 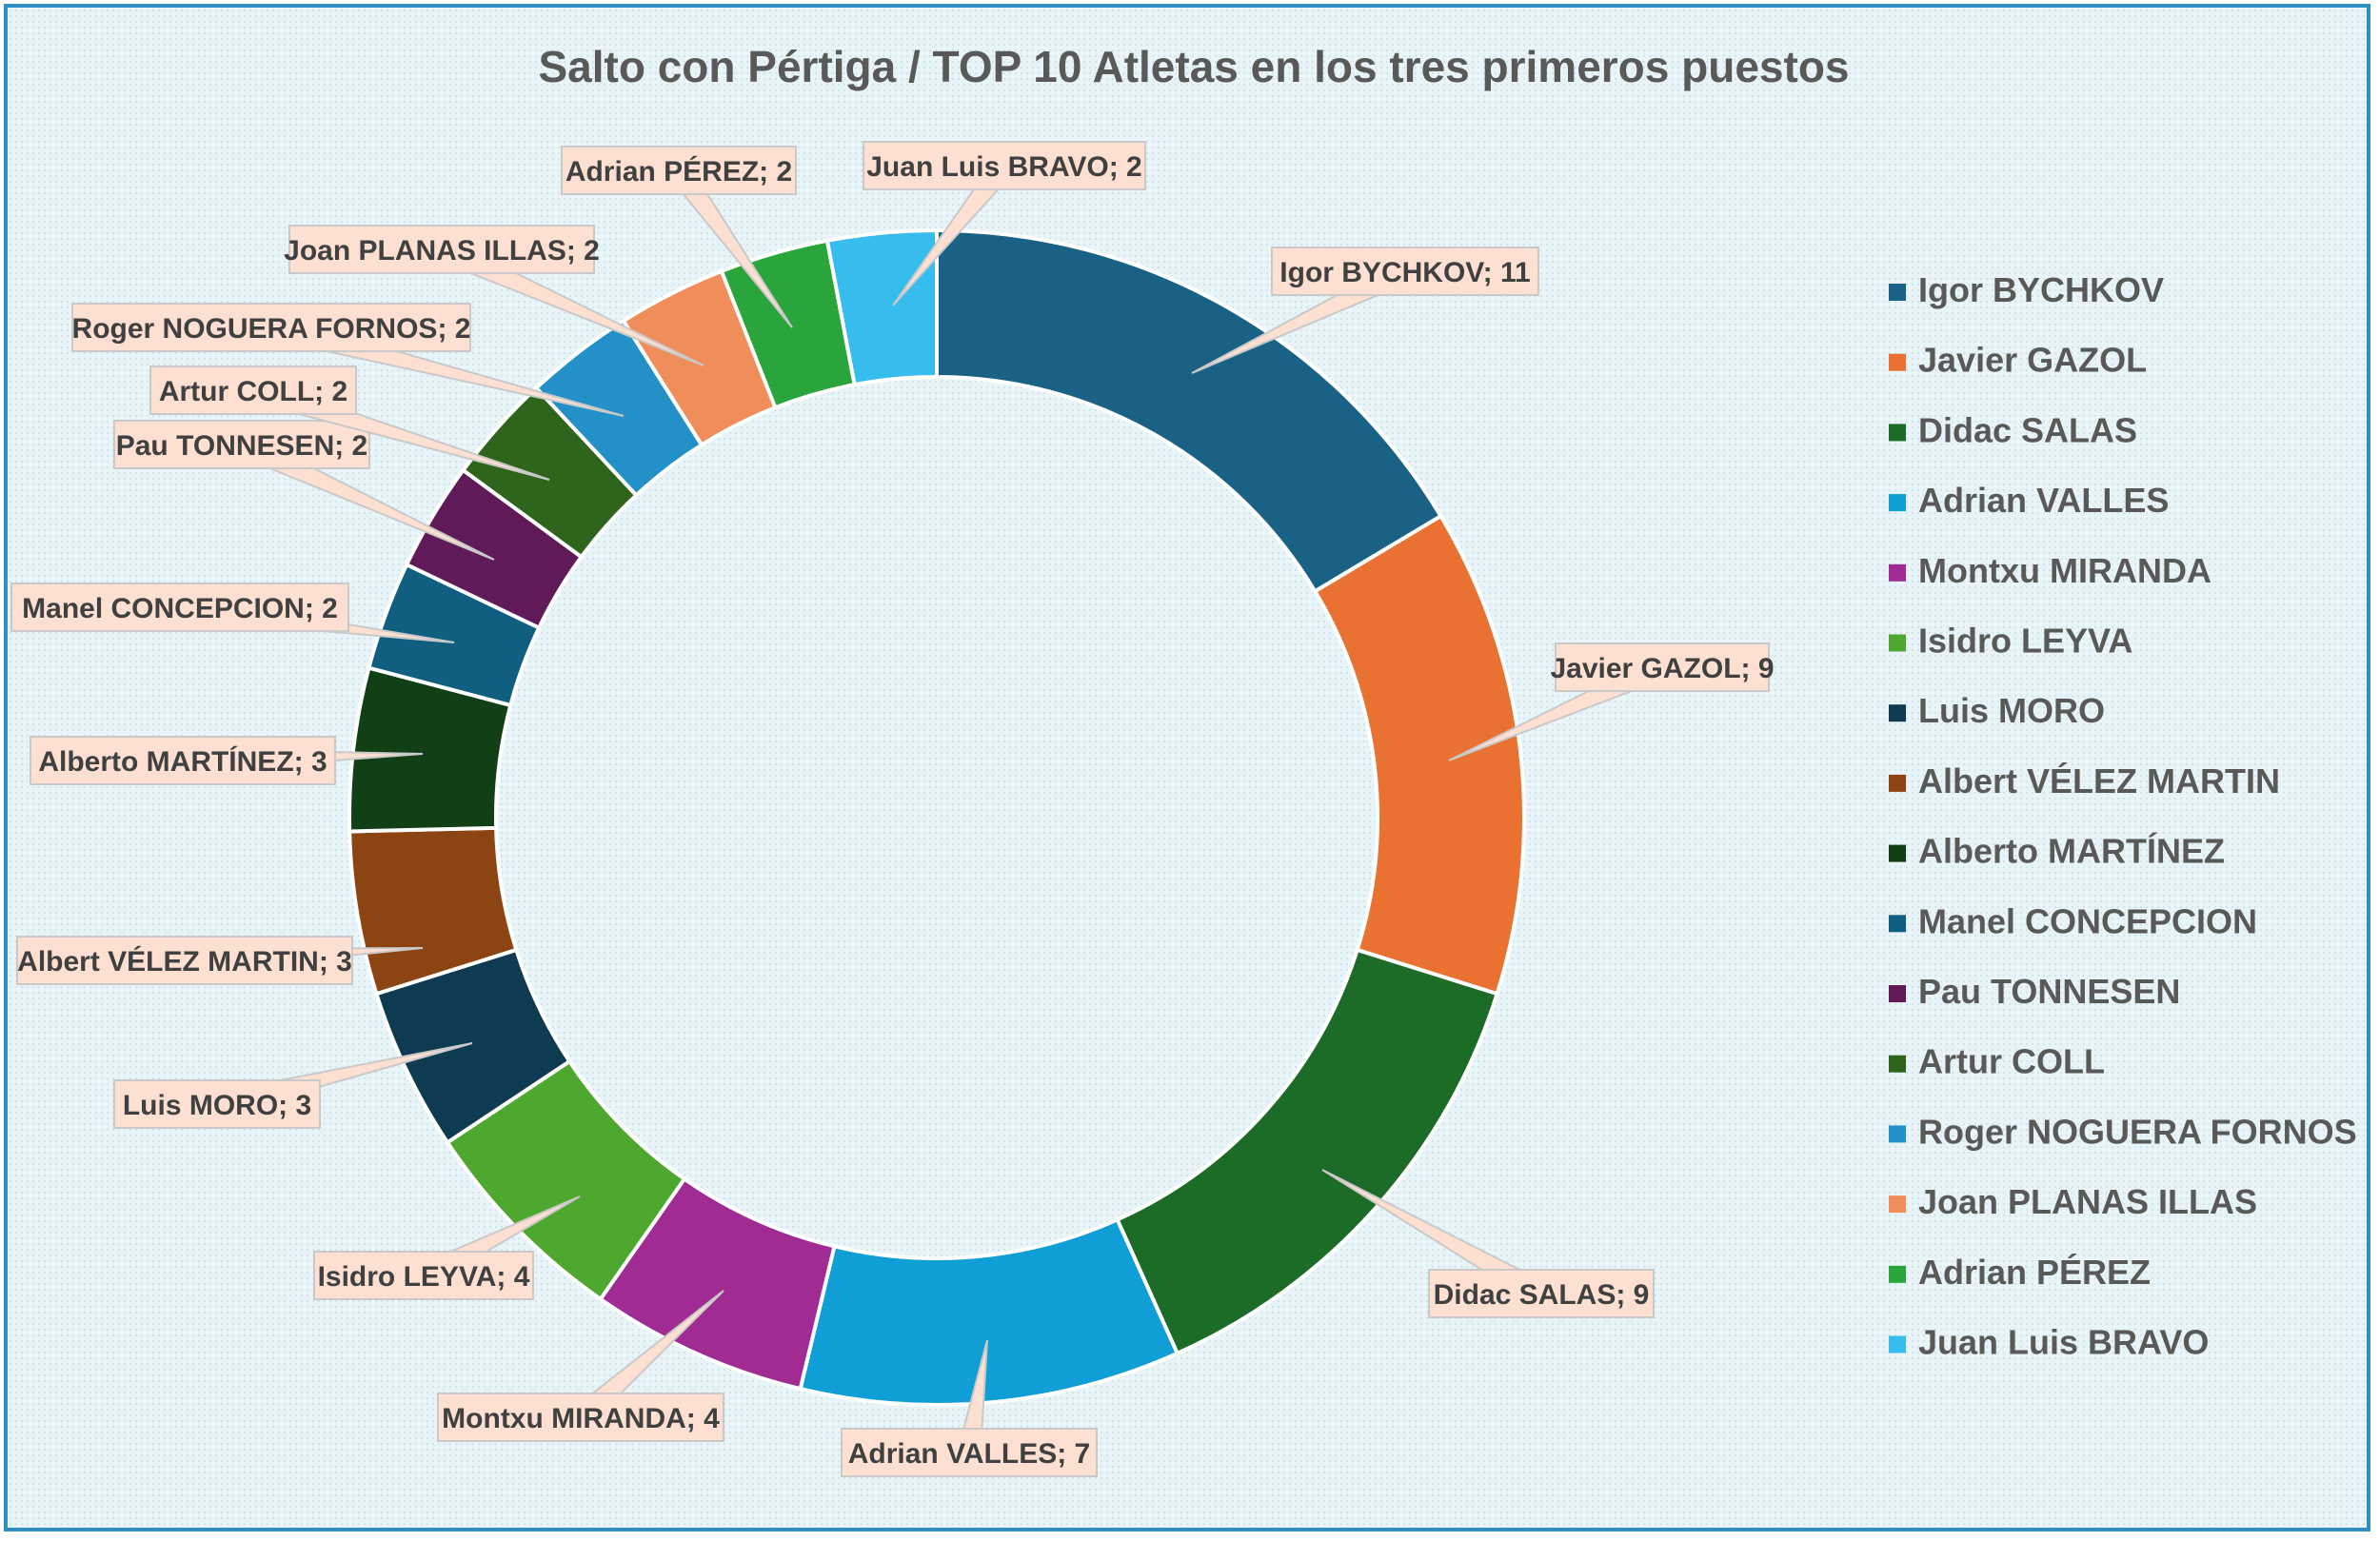 What do you see at coordinates (1897, 713) in the screenshot?
I see `legend-swatch-luis-moro` at bounding box center [1897, 713].